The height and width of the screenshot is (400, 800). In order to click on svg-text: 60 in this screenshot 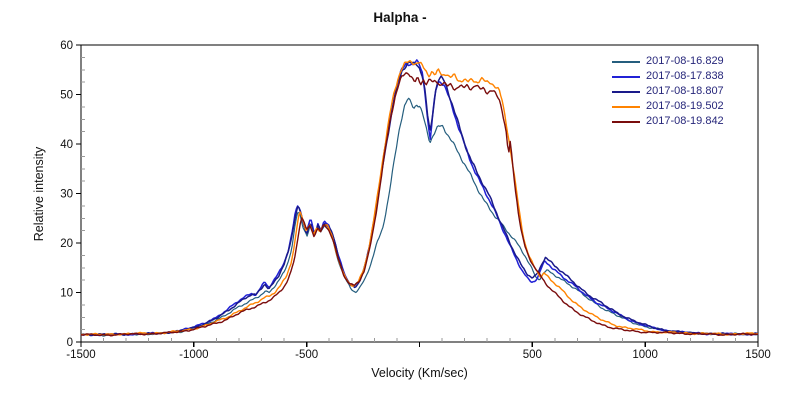, I will do `click(66, 46)`.